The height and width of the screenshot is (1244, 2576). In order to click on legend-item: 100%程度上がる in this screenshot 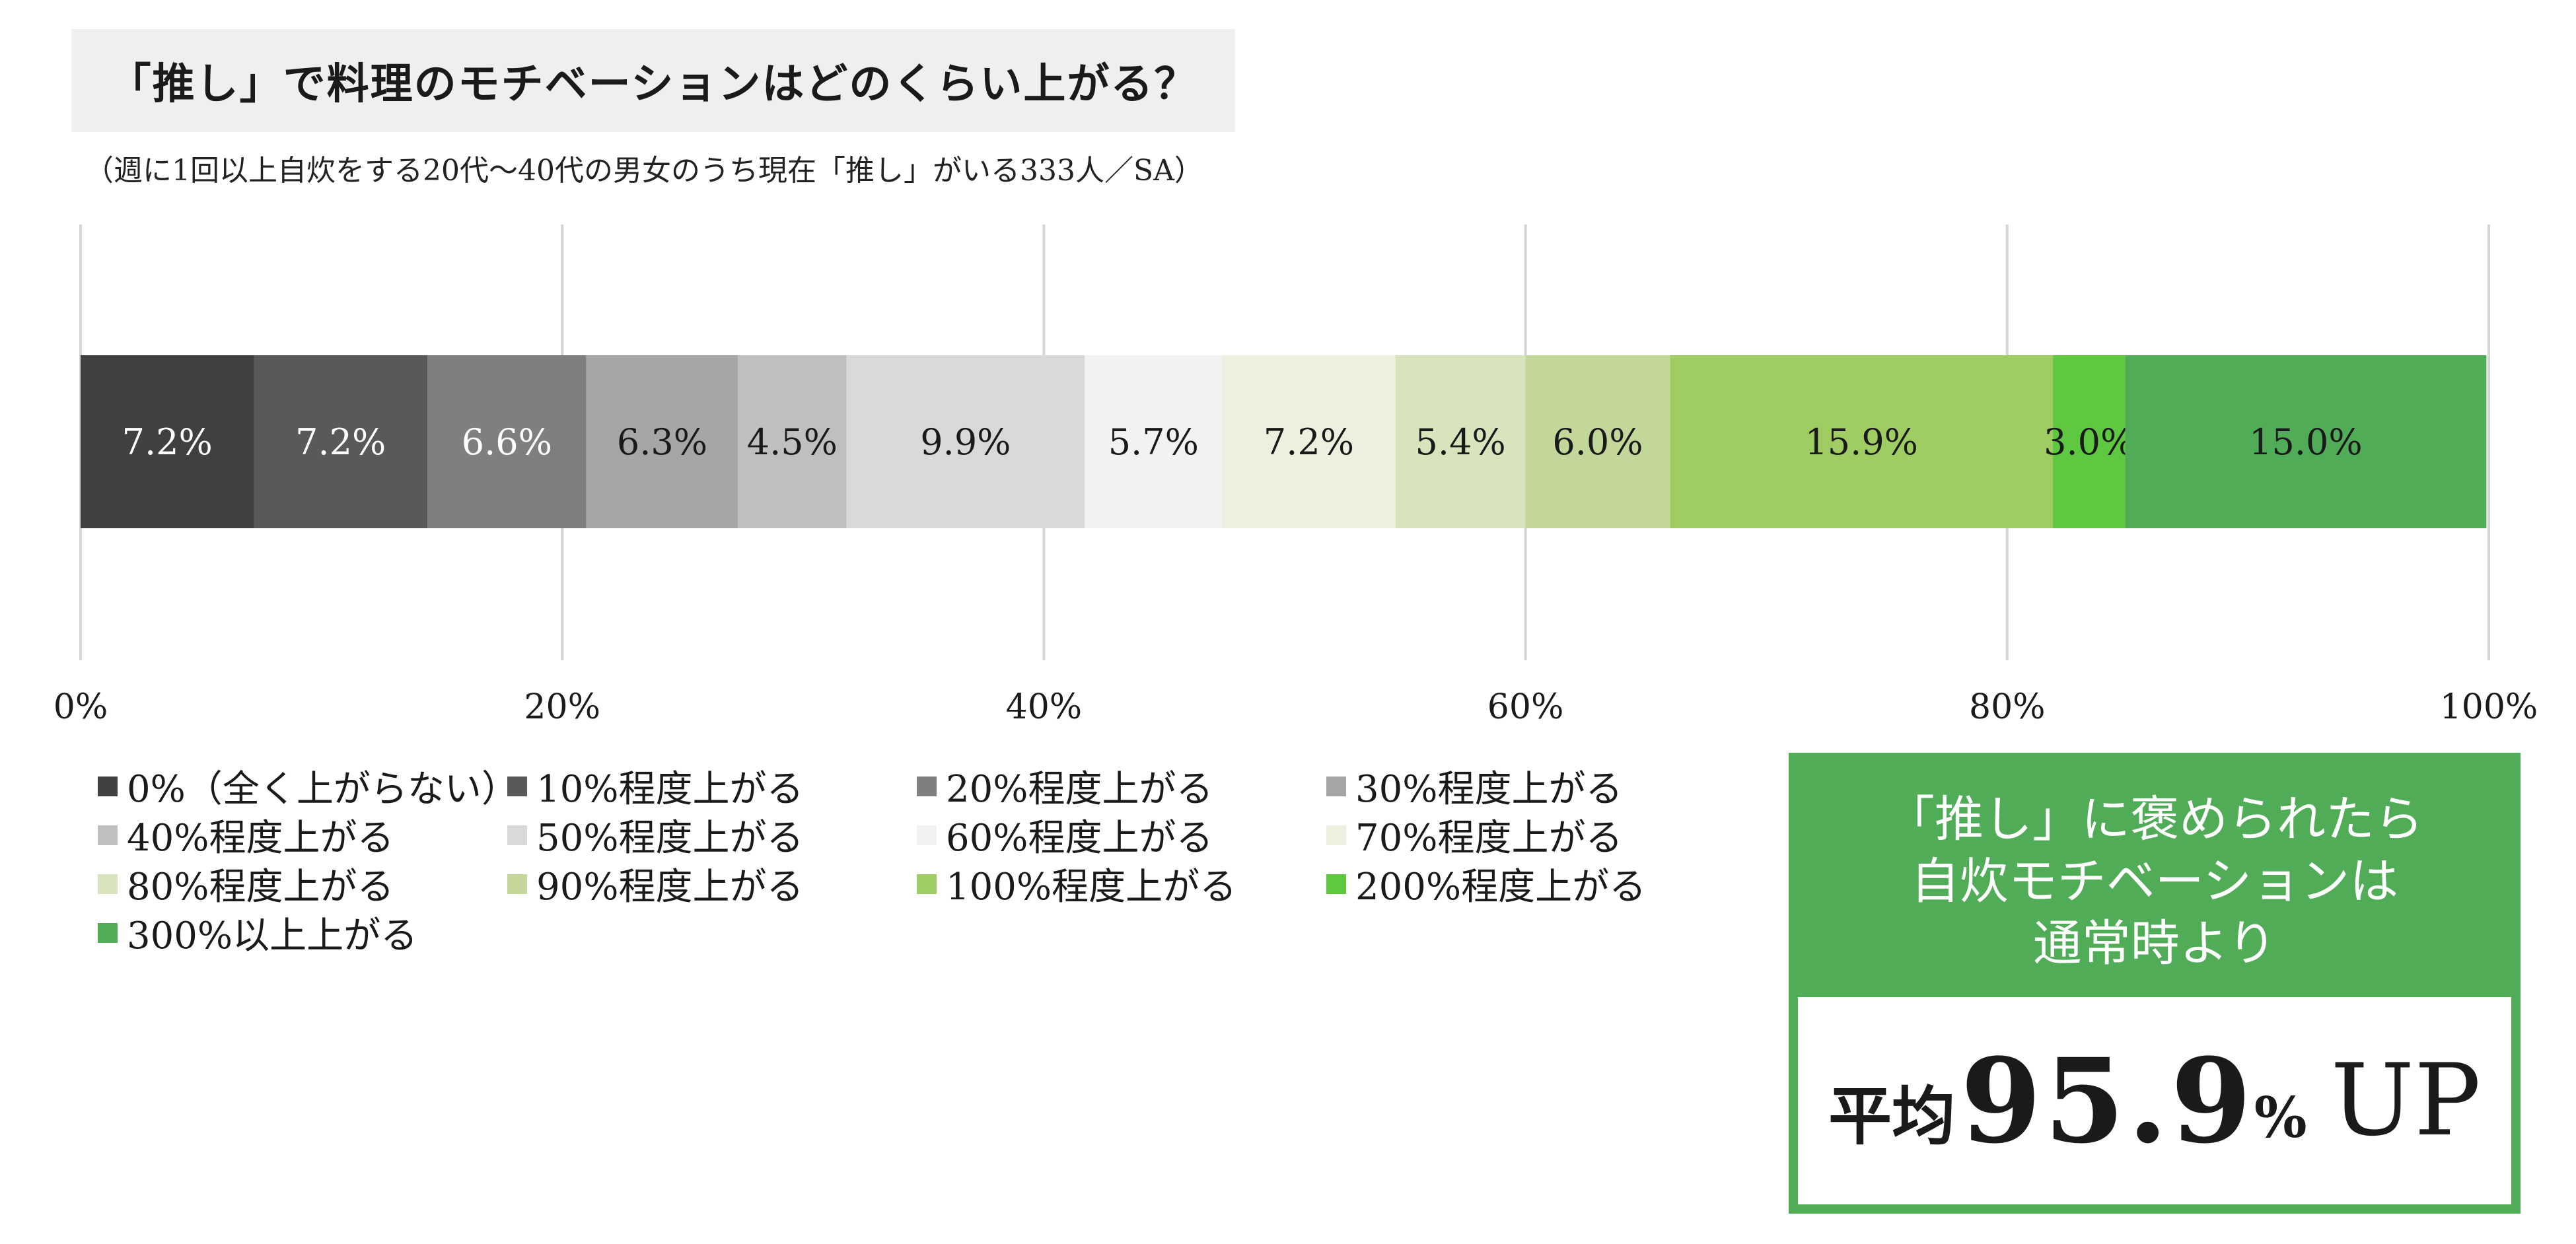, I will do `click(1077, 884)`.